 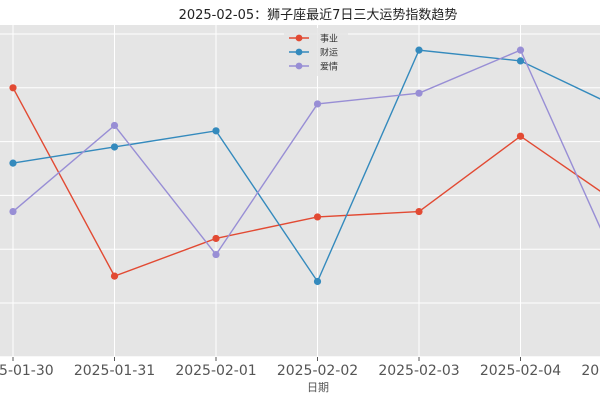 What do you see at coordinates (215, 371) in the screenshot?
I see `x-tick-label: 2025-02-01` at bounding box center [215, 371].